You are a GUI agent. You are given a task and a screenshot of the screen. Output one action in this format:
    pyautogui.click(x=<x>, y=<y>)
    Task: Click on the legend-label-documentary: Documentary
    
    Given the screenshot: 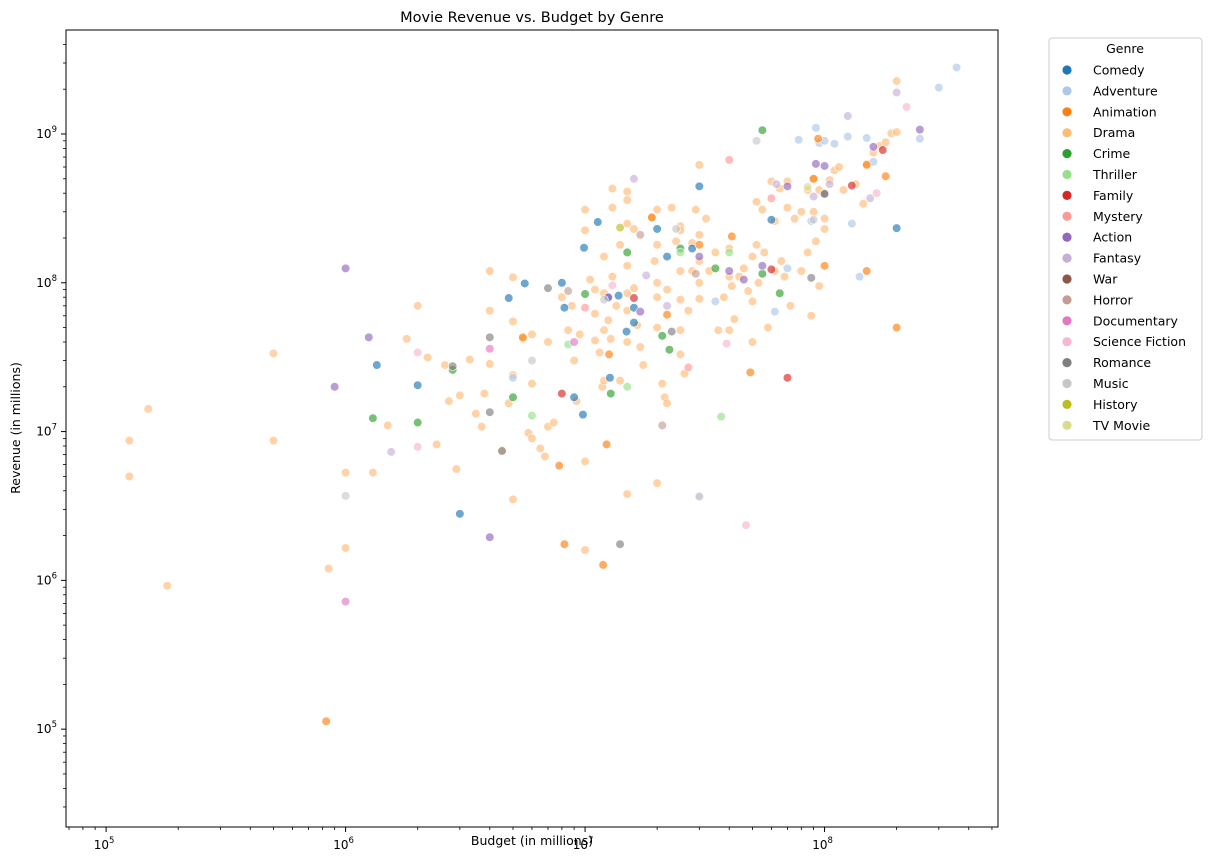 What is the action you would take?
    pyautogui.click(x=1136, y=320)
    